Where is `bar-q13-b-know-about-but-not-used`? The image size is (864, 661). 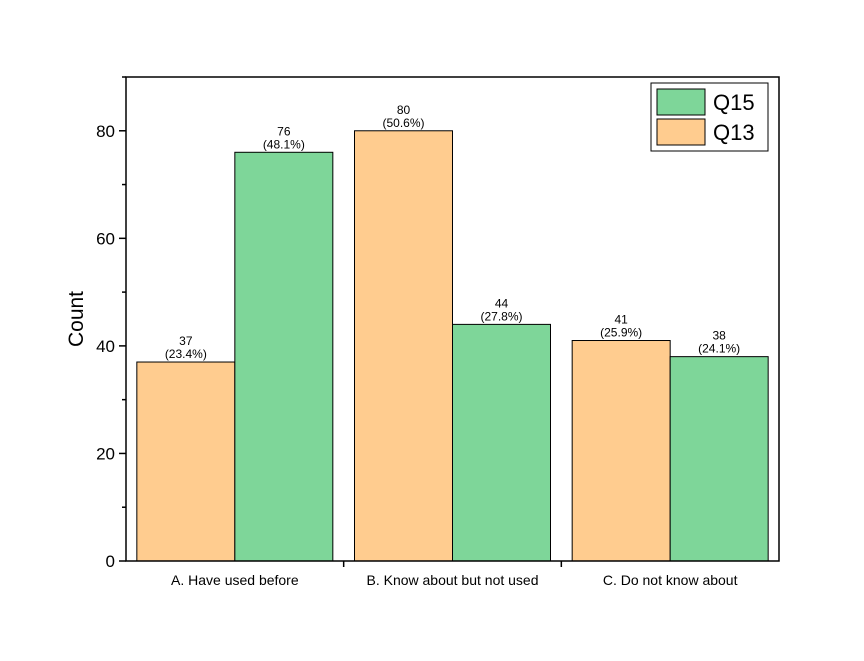 bar-q13-b-know-about-but-not-used is located at coordinates (403, 346).